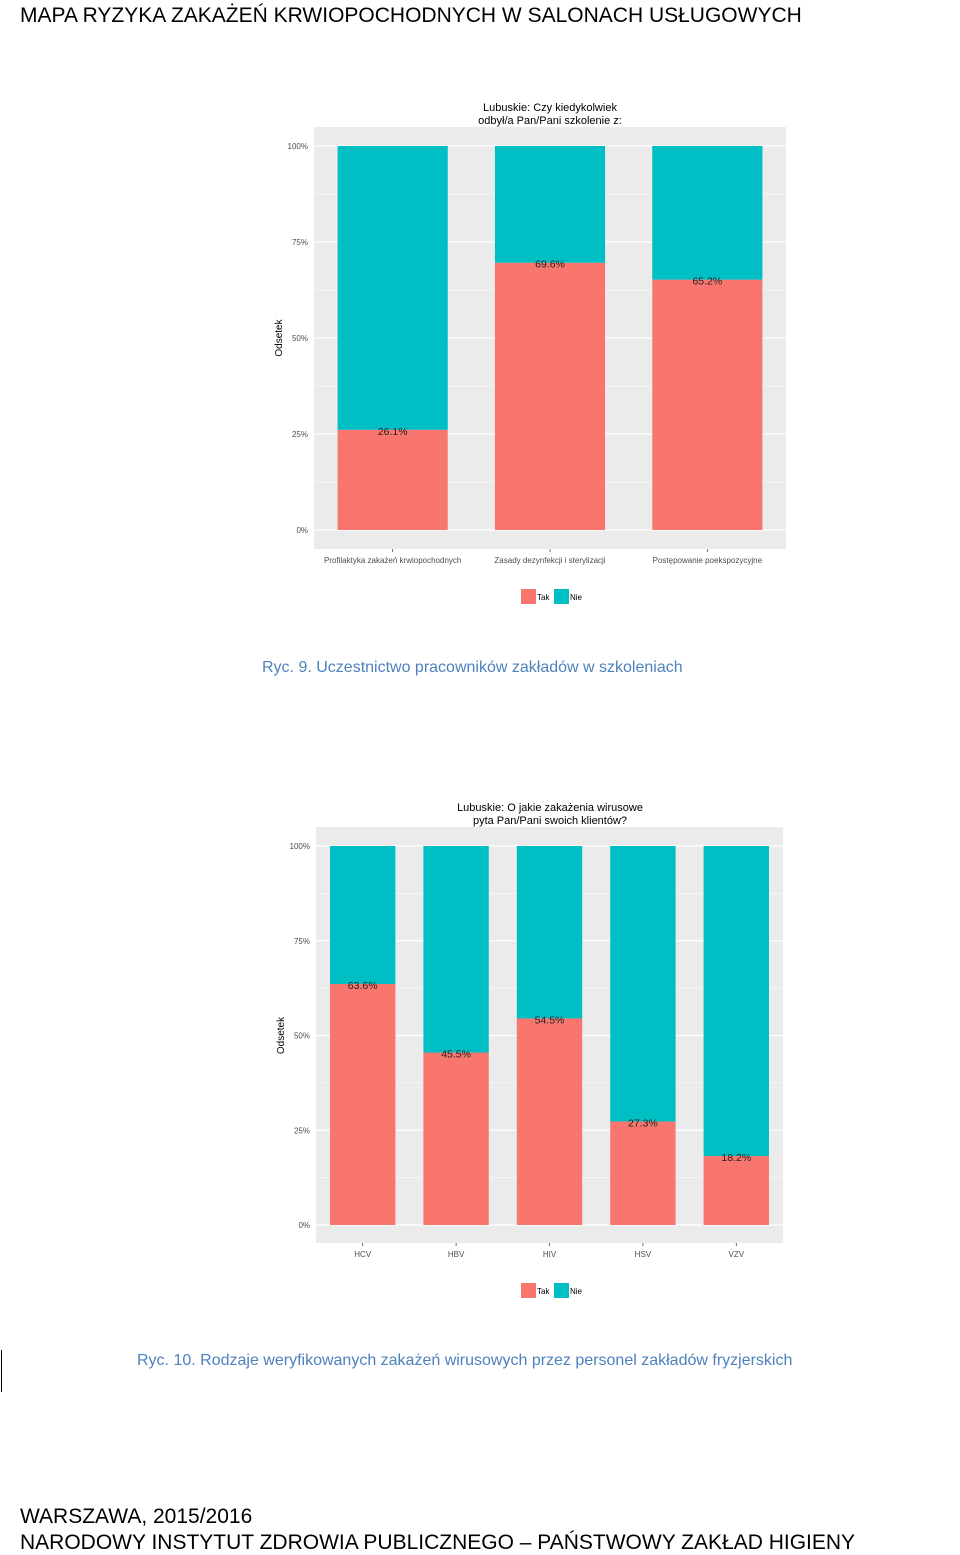  Describe the element at coordinates (550, 1254) in the screenshot. I see `x-tick-label-2: HIV` at that location.